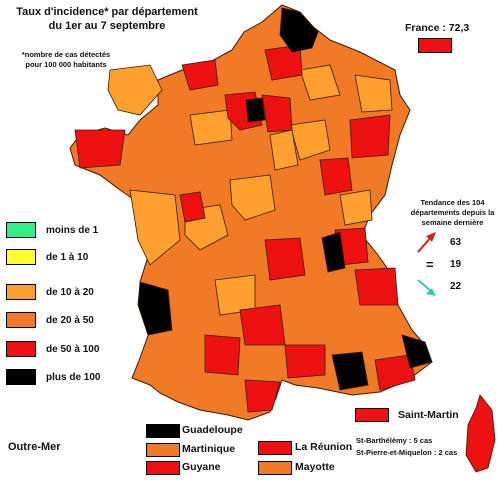 This screenshot has height=480, width=500. I want to click on martinique-swatch, so click(163, 450).